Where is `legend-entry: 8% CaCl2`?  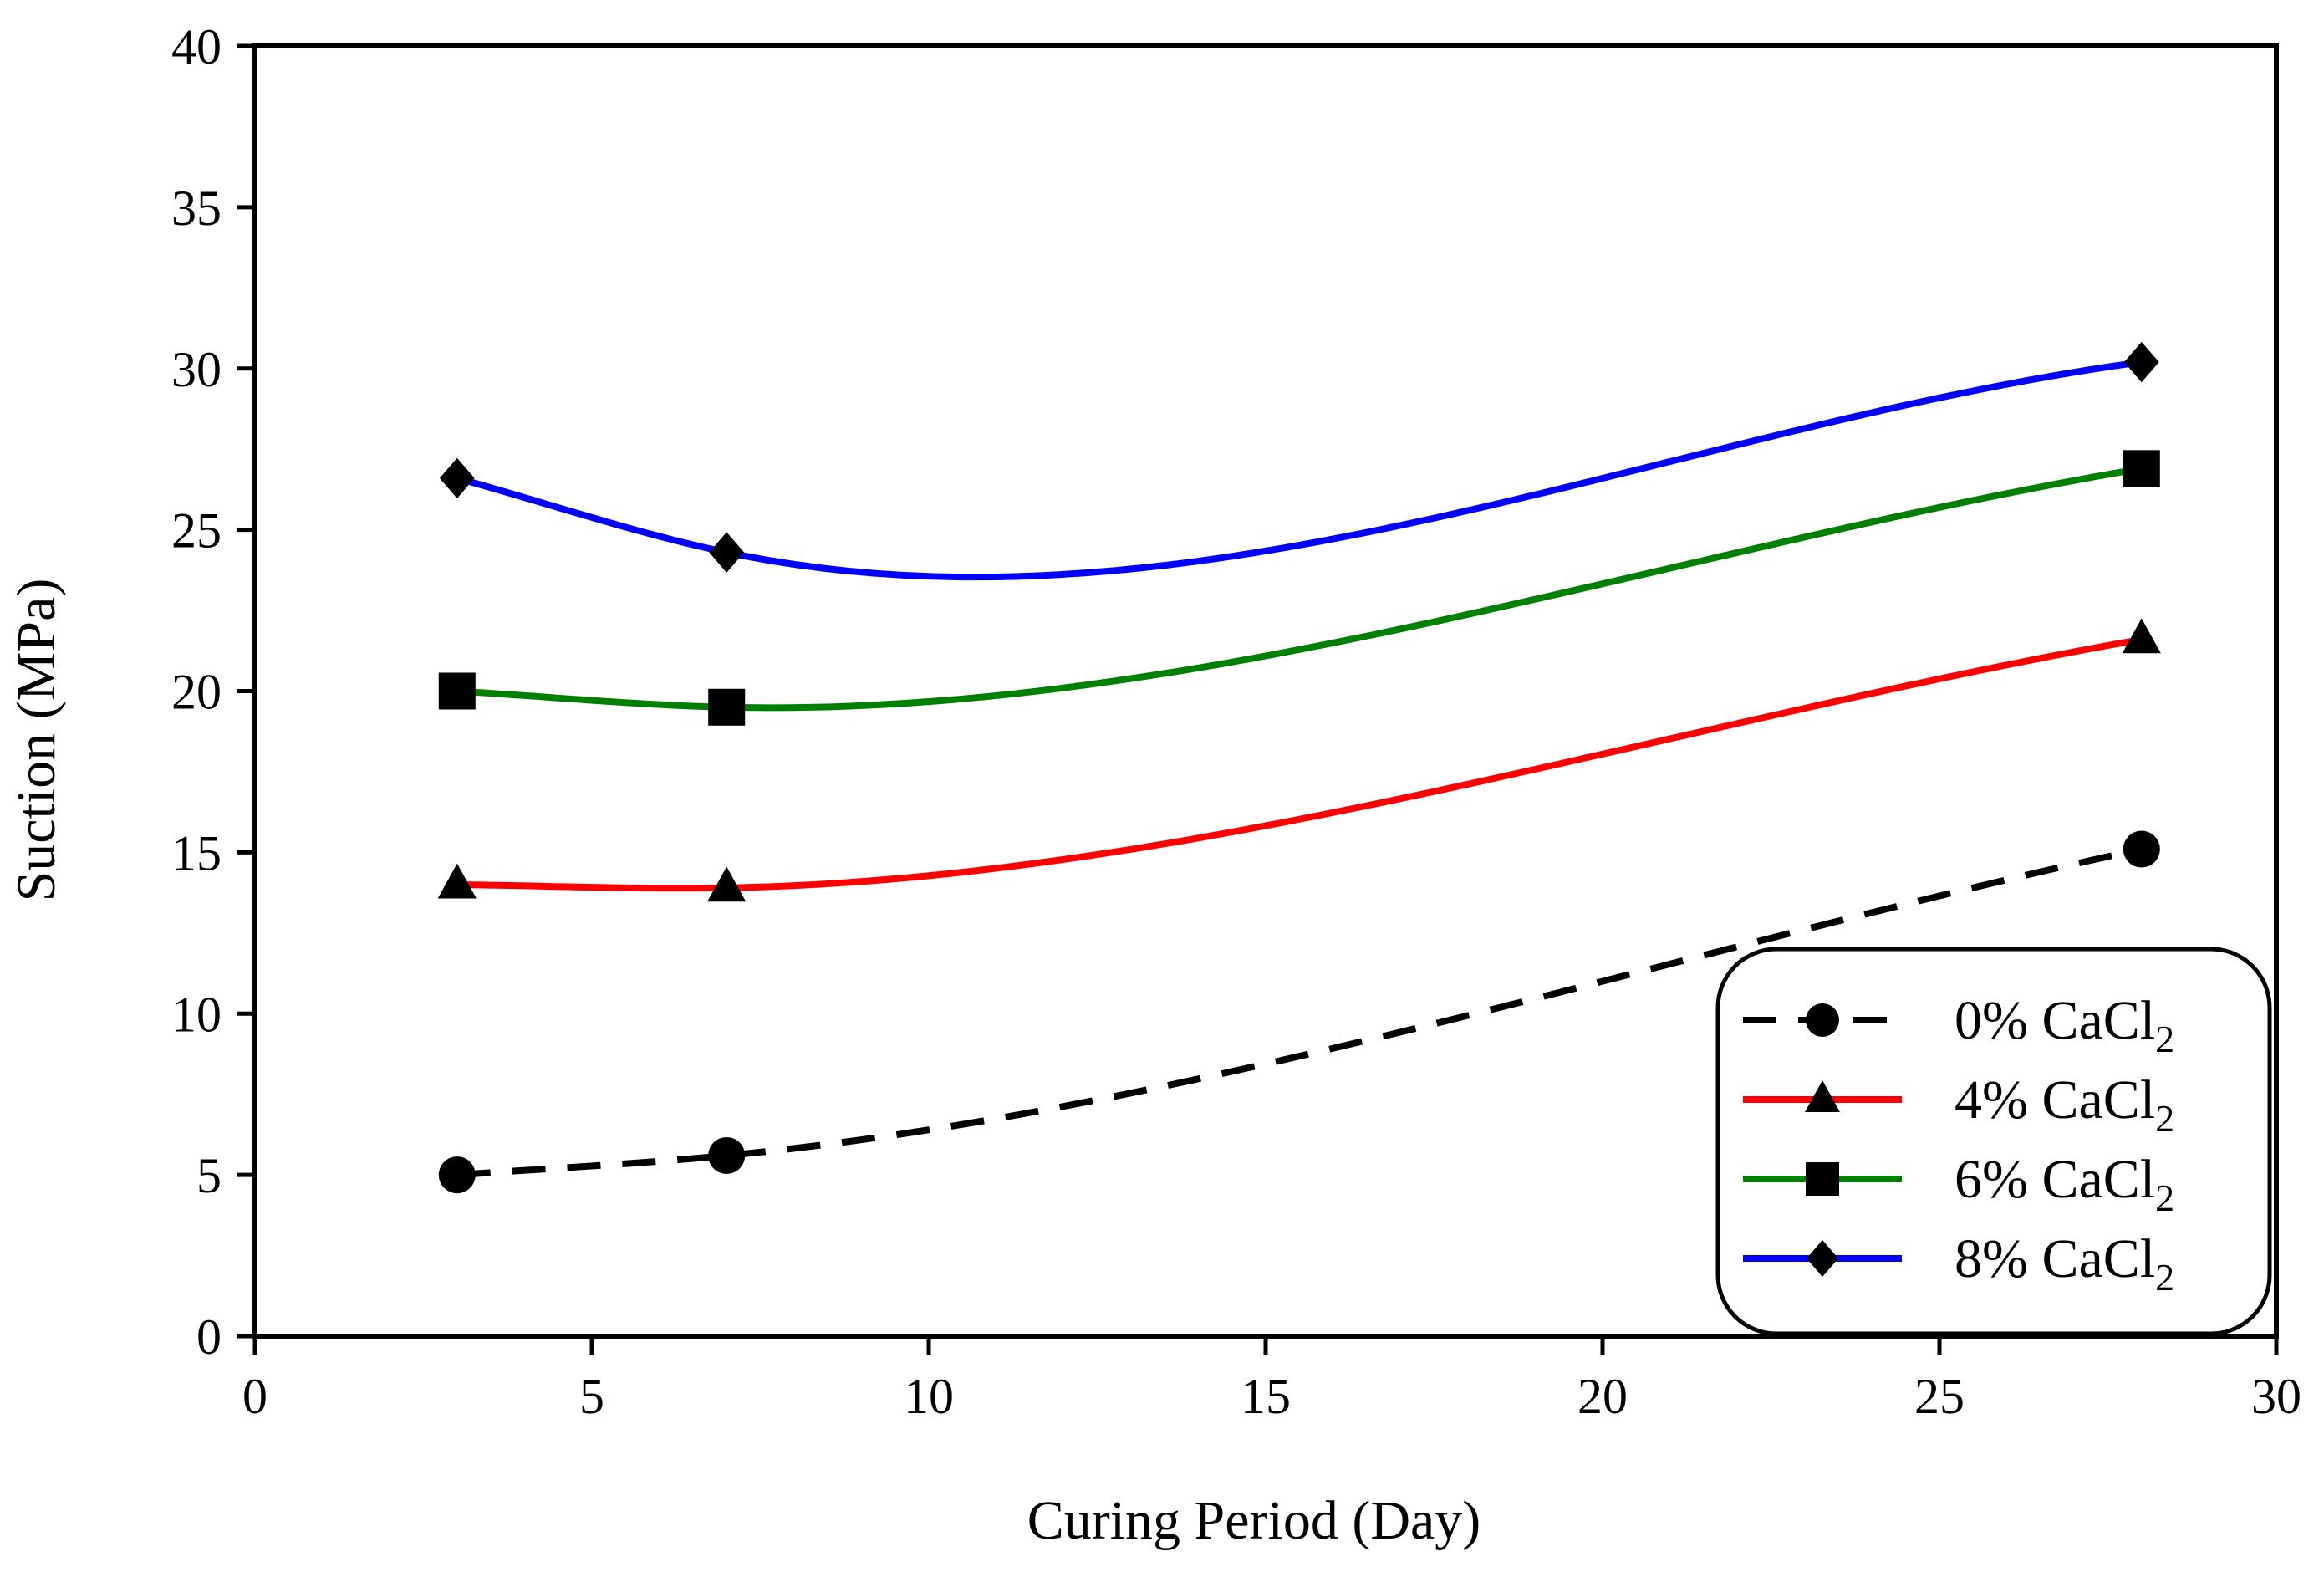
legend-entry: 8% CaCl2 is located at coordinates (1958, 1263).